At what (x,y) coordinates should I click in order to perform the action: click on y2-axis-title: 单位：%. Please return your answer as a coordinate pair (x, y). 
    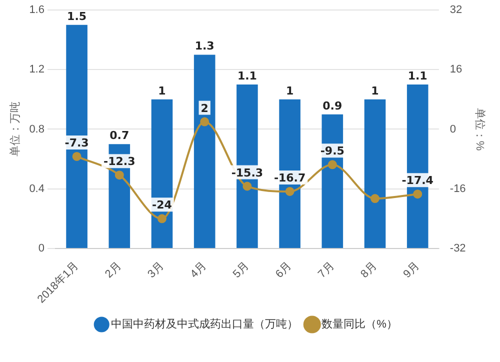
    Looking at the image, I should click on (479, 129).